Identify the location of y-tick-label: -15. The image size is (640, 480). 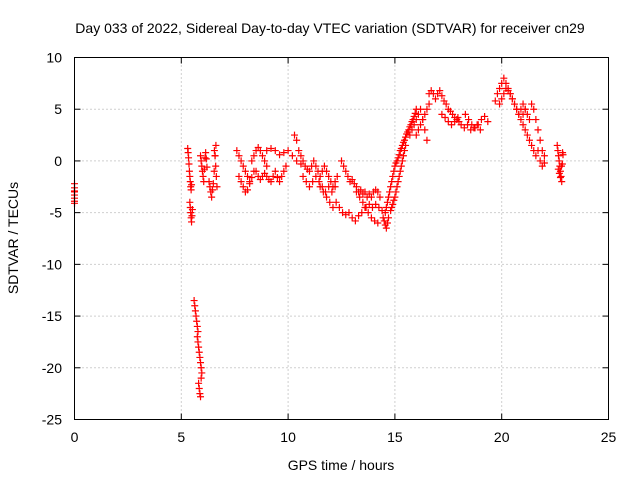
(52, 316).